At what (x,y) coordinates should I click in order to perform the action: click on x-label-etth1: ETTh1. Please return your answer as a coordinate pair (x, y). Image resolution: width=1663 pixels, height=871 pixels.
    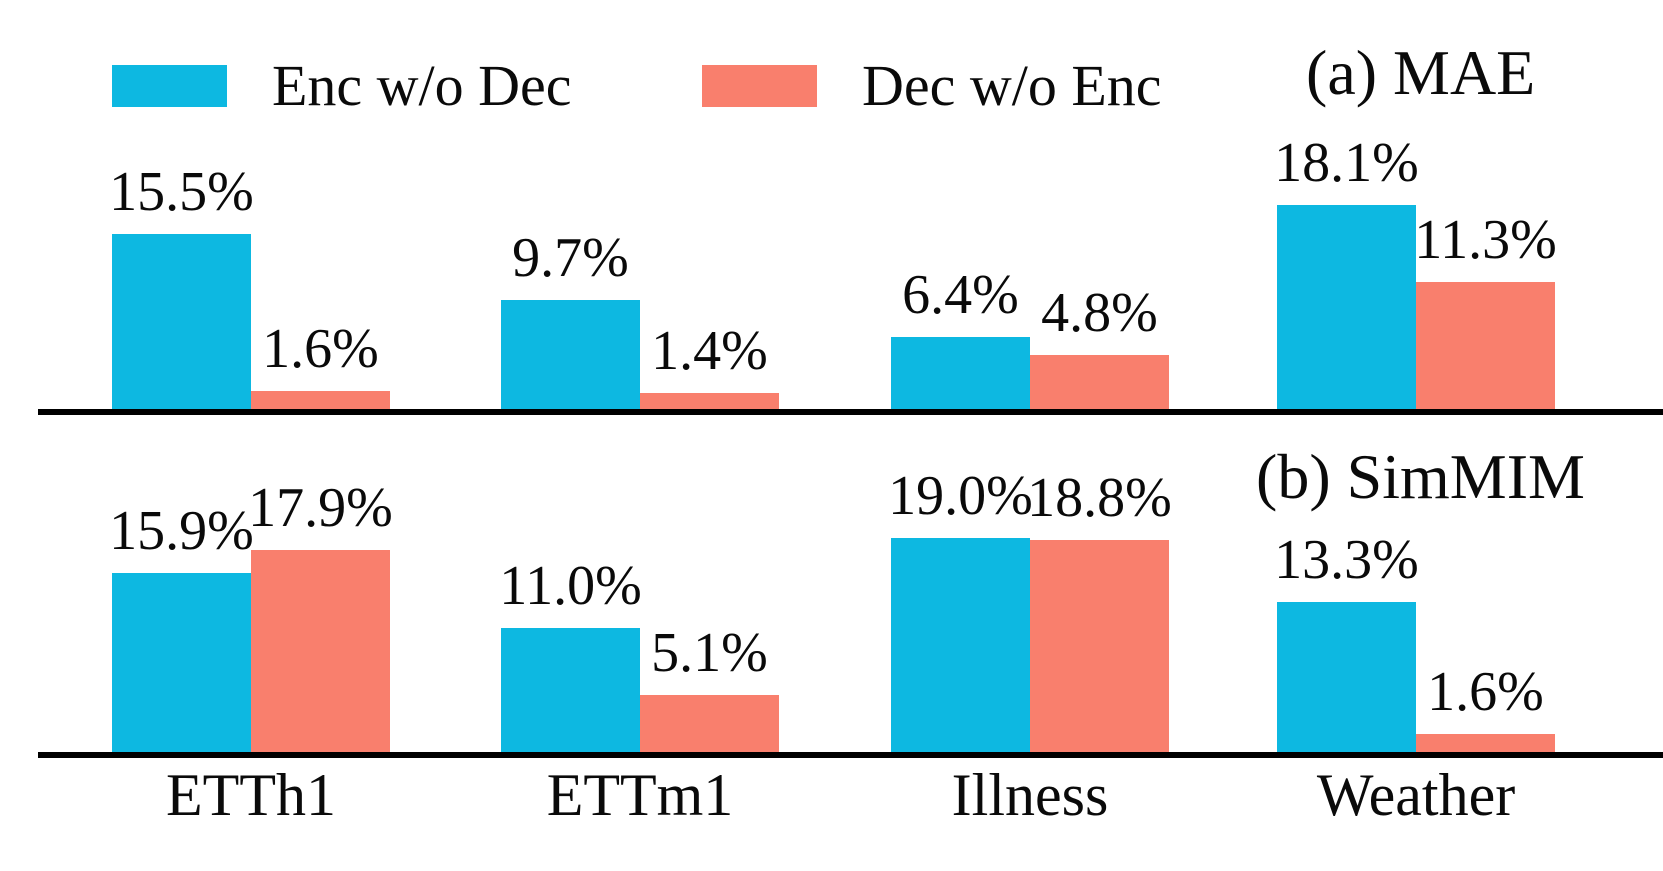
    Looking at the image, I should click on (251, 795).